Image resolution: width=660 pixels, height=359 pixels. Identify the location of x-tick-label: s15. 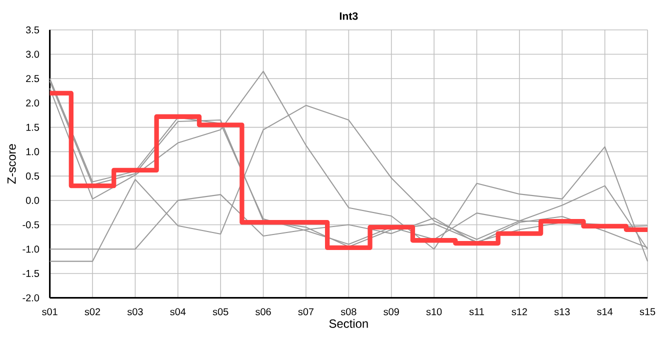
(648, 312).